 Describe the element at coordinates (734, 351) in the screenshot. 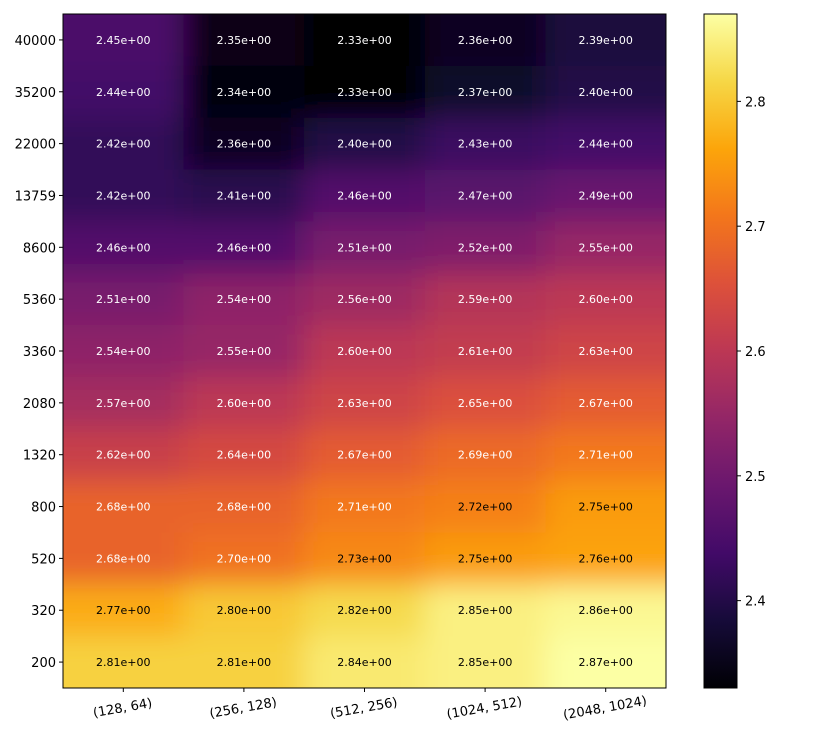

I see `colorbar: 2.4 2.5 2.6 2.7 2.8` at that location.